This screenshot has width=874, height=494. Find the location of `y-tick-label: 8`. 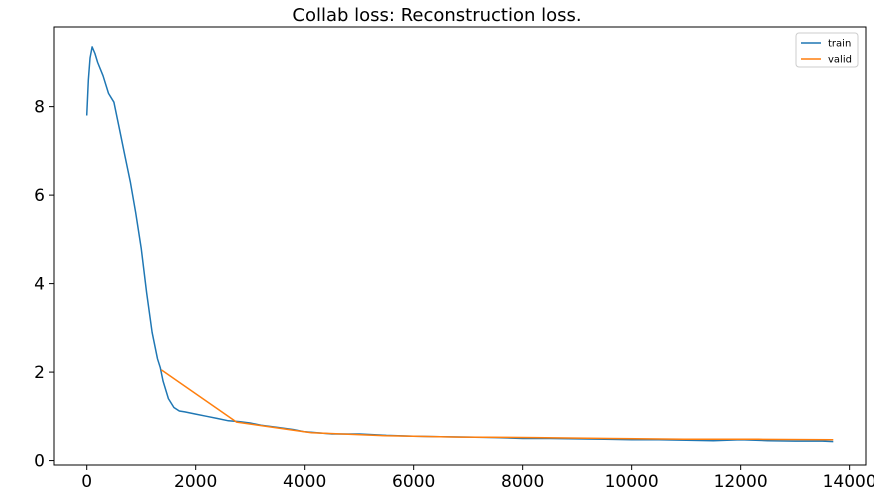

y-tick-label: 8 is located at coordinates (39, 108).